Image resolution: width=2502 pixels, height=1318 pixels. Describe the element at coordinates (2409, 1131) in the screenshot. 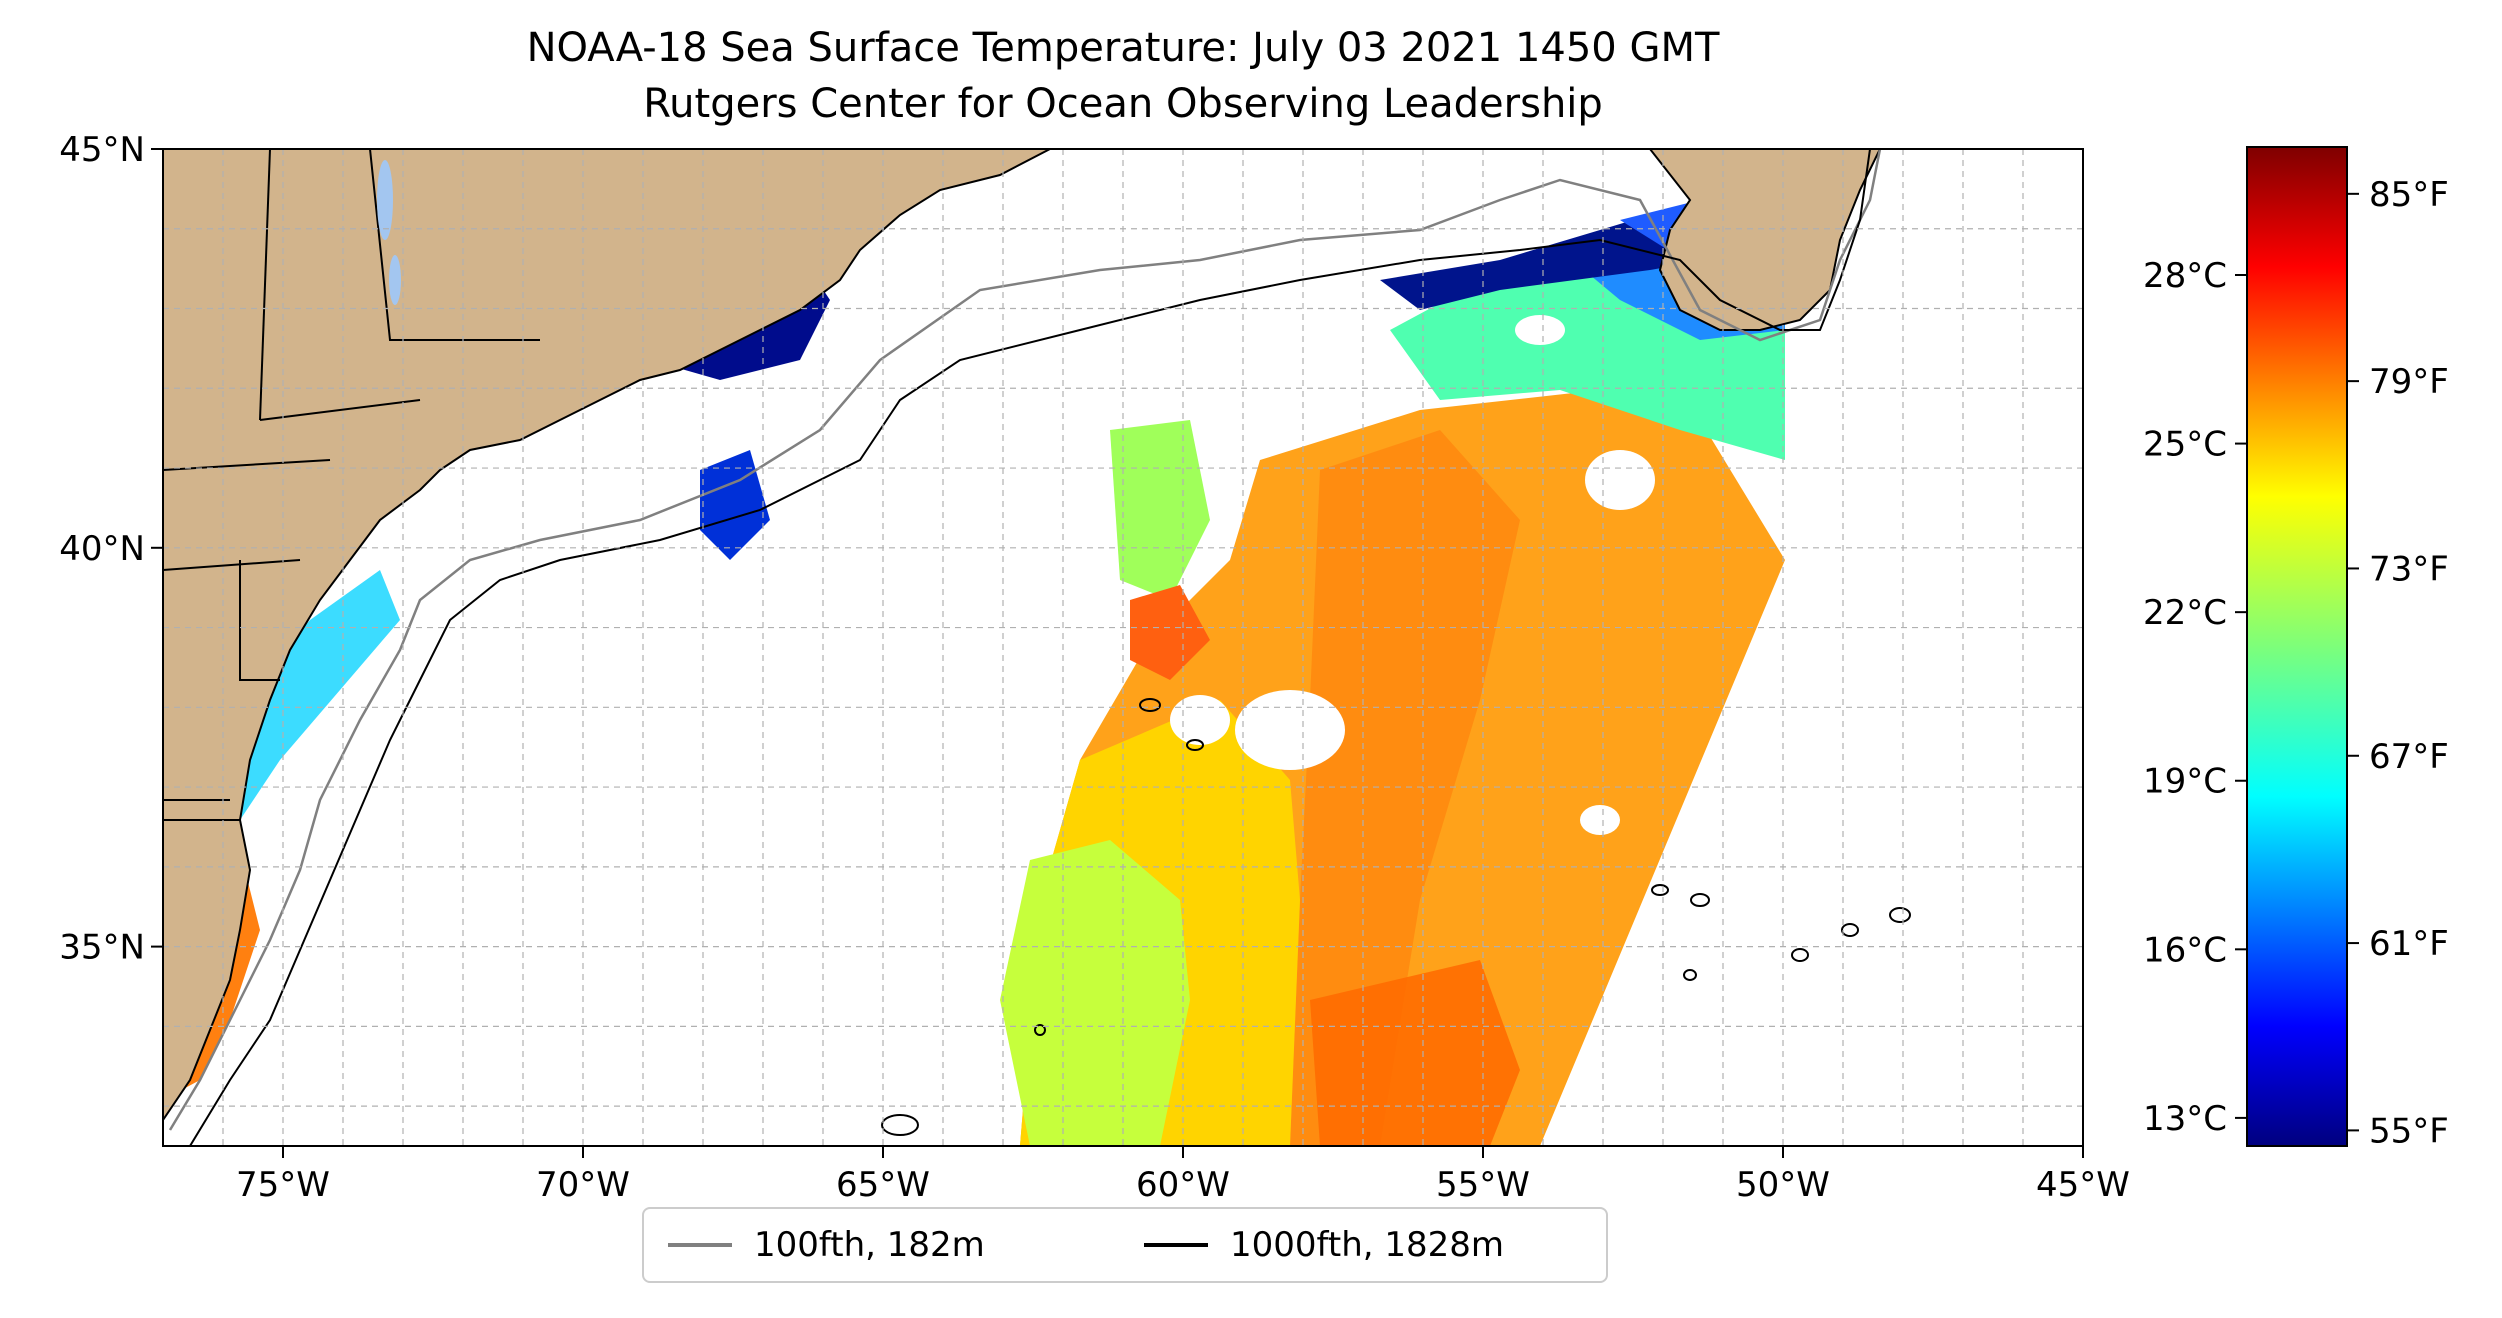

I see `fahrenheit-tick-label: 55°F` at that location.